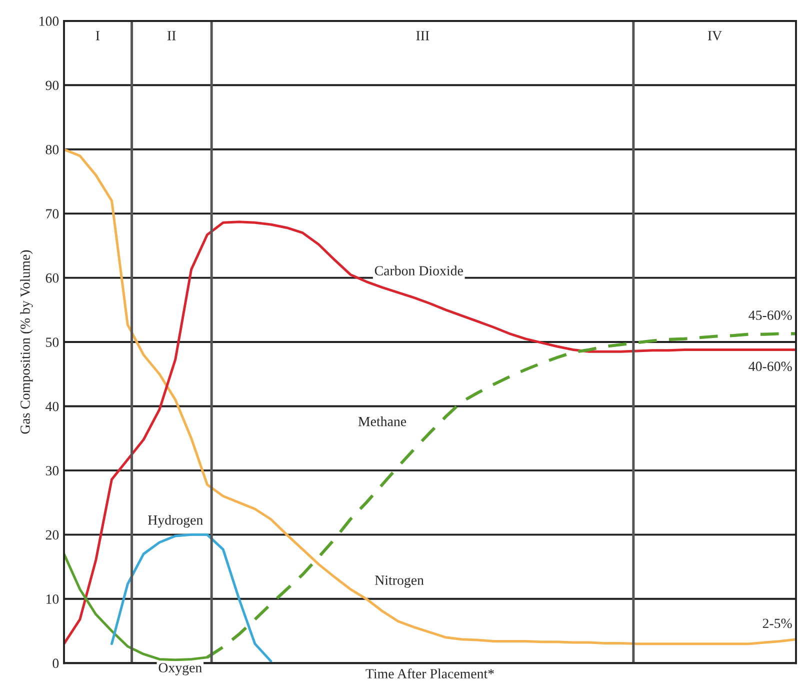 This screenshot has width=800, height=698. I want to click on y-axis-title: Gas Composition (% by Volume), so click(26, 342).